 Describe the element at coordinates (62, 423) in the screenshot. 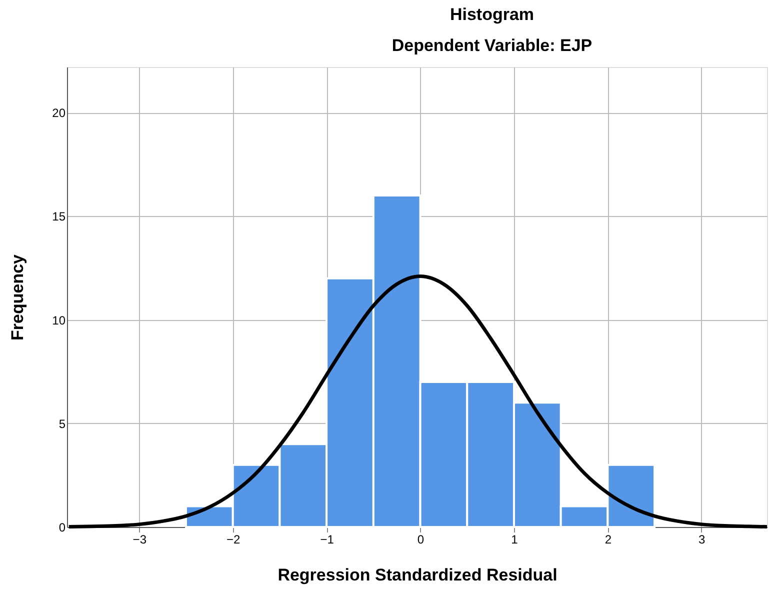

I see `y-tick-label: 5` at that location.